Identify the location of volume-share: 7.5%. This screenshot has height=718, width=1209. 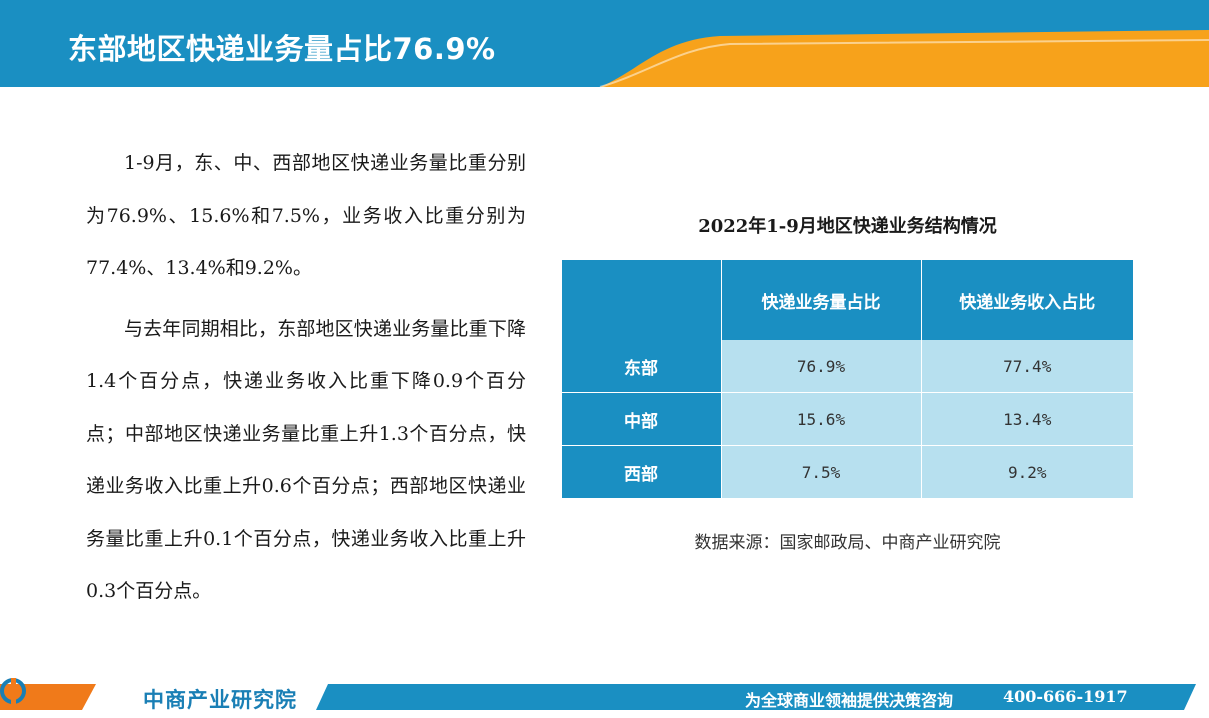
(821, 472).